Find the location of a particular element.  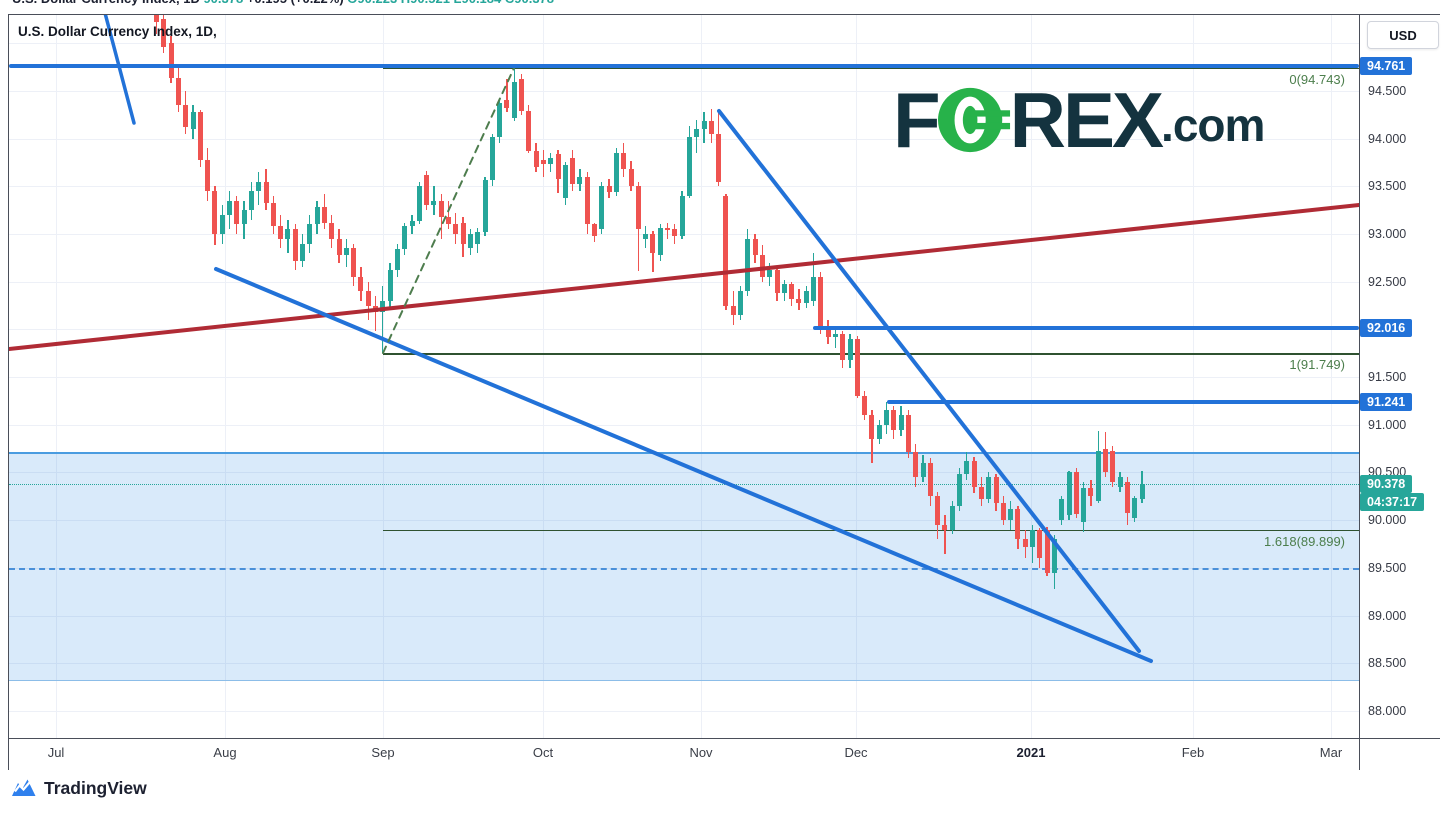

steep-left-trendline is located at coordinates (119, 70).